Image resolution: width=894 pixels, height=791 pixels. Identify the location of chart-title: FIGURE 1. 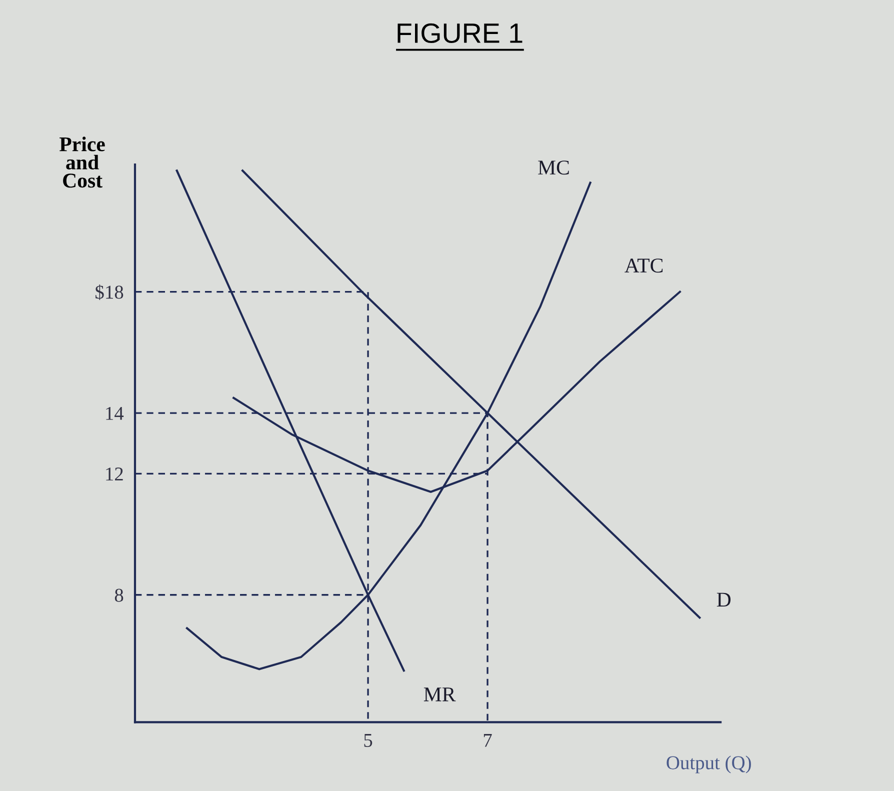
(460, 33).